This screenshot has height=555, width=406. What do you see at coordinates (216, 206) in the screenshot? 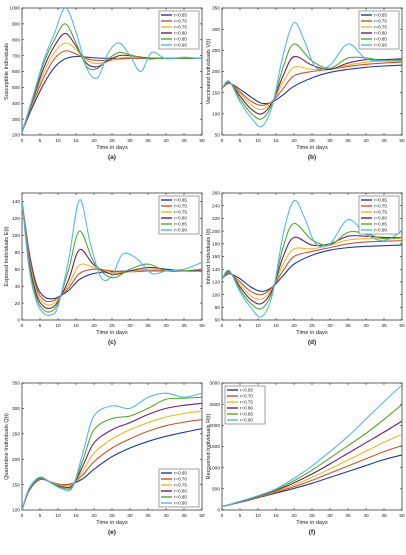
I see `y-tick-label: 240` at bounding box center [216, 206].